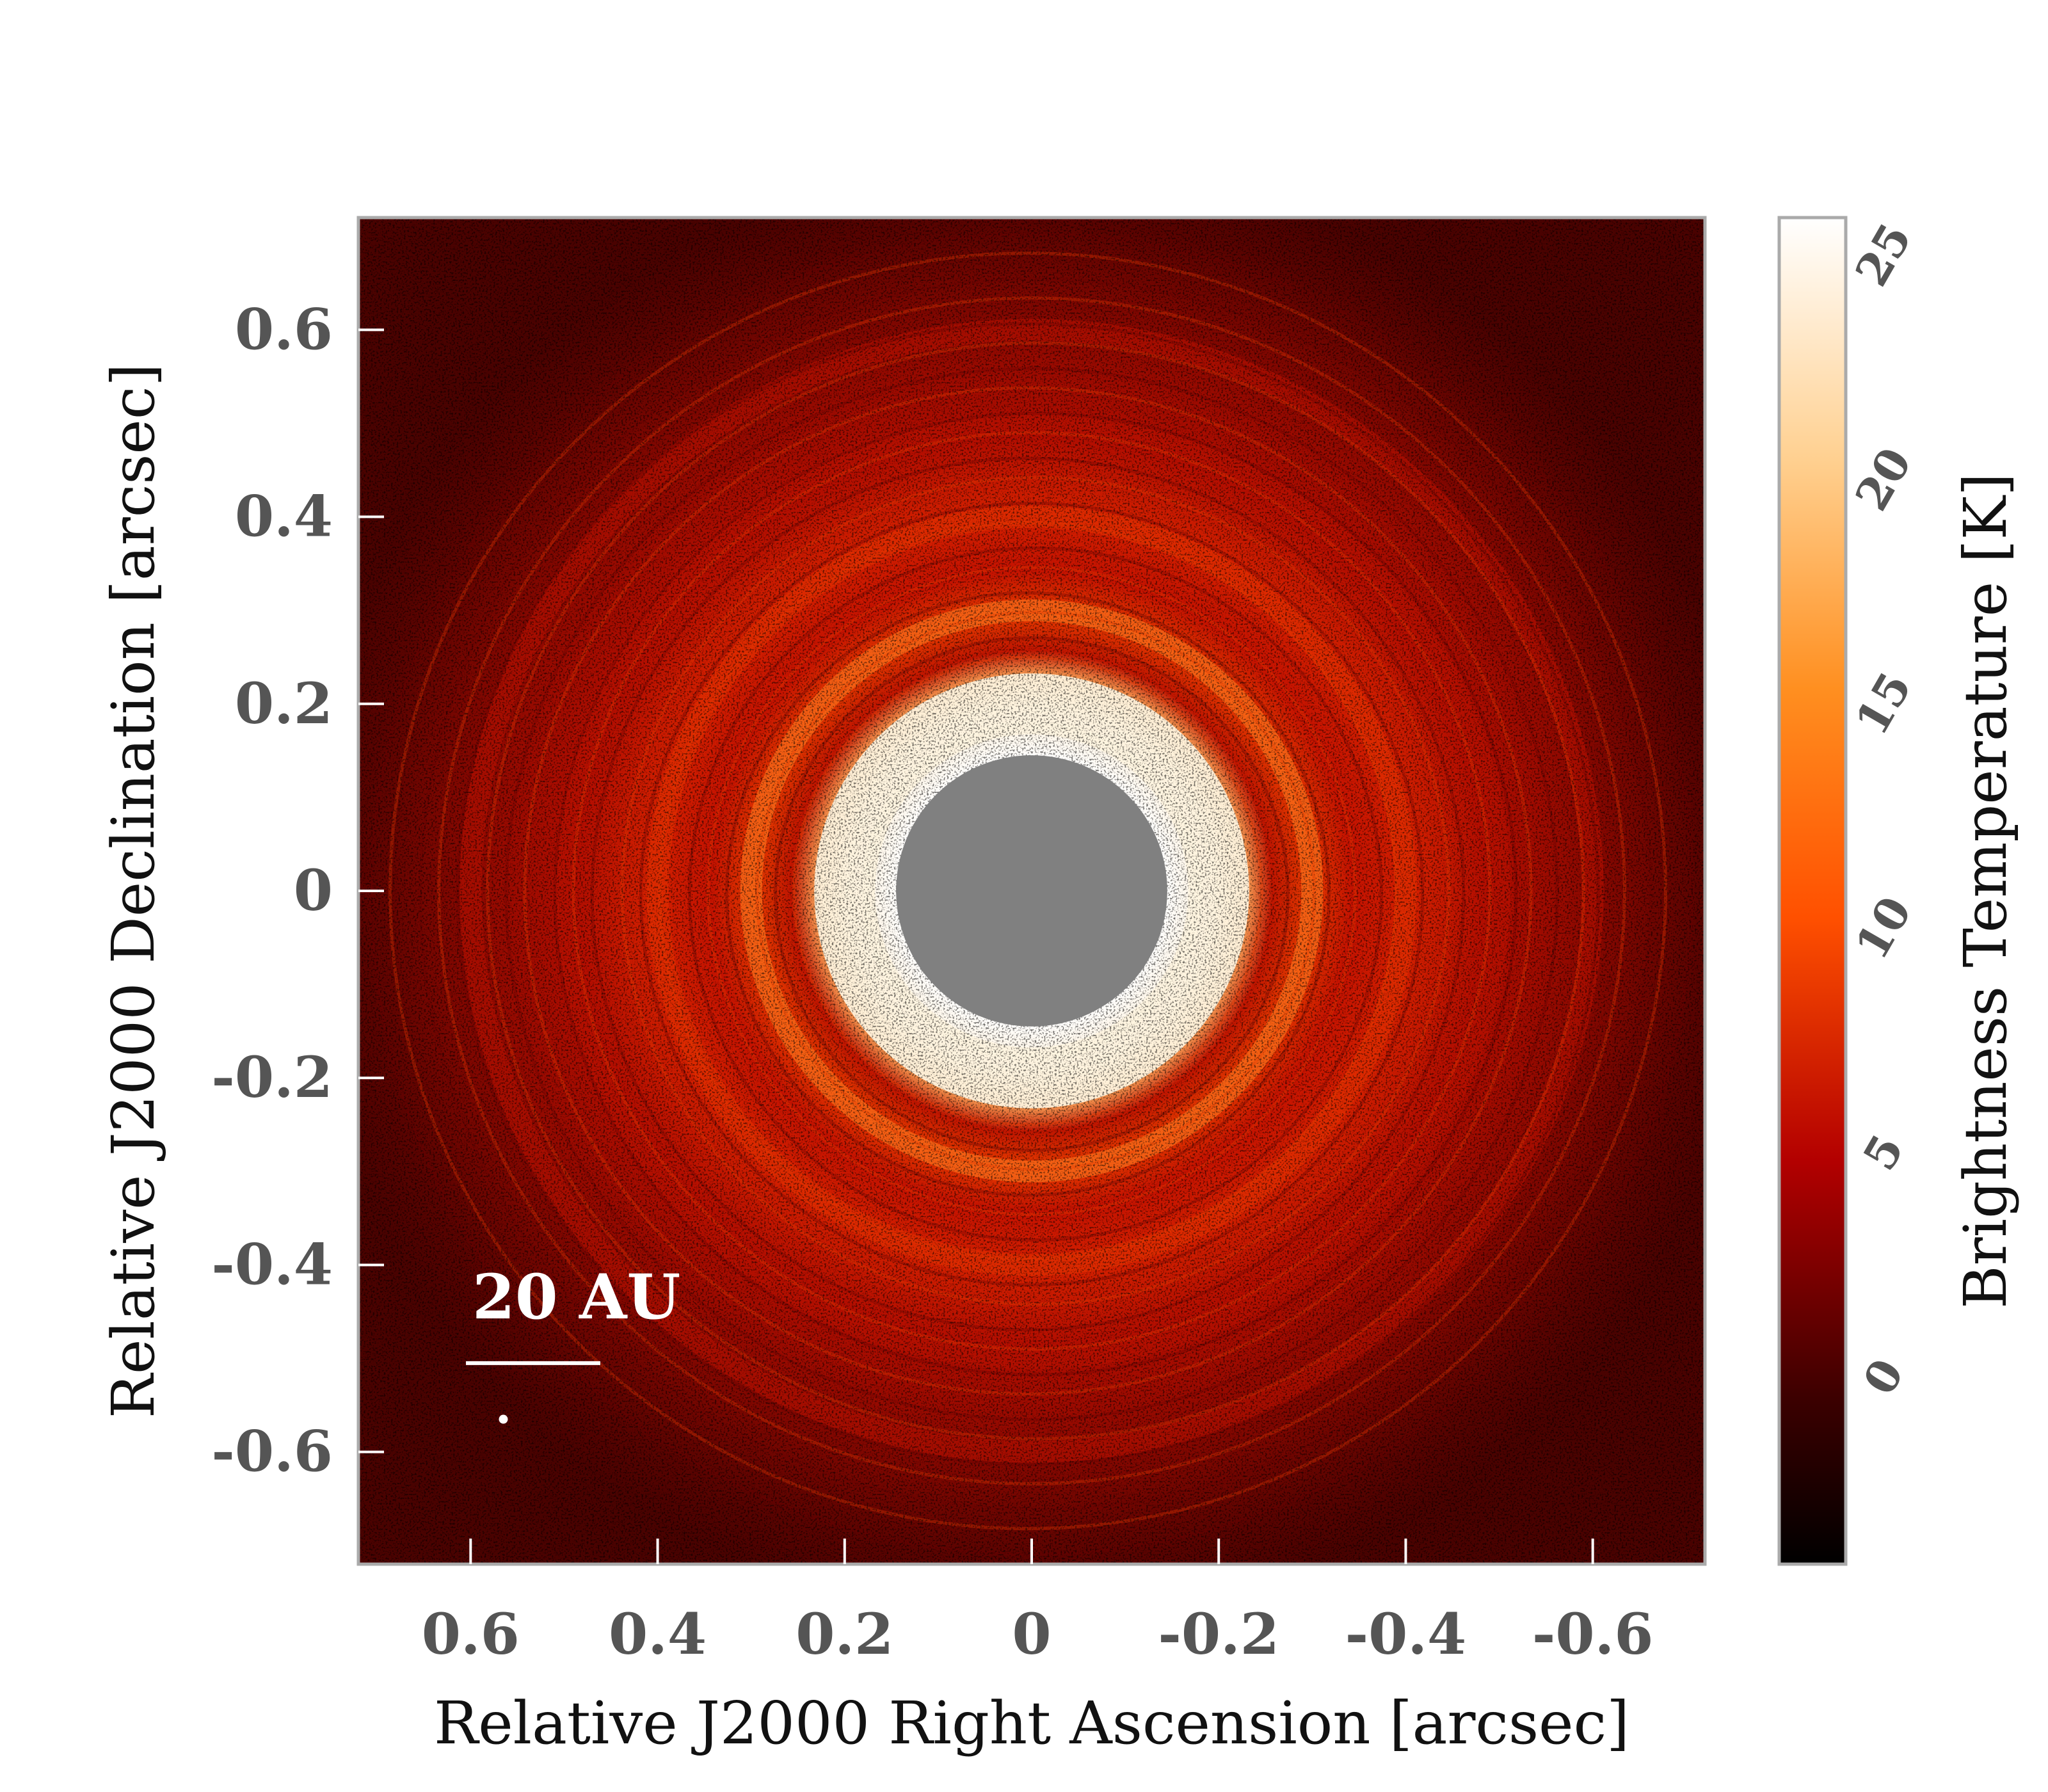 The height and width of the screenshot is (1792, 2048). Describe the element at coordinates (272, 1451) in the screenshot. I see `y-tick-label: -0.6` at that location.